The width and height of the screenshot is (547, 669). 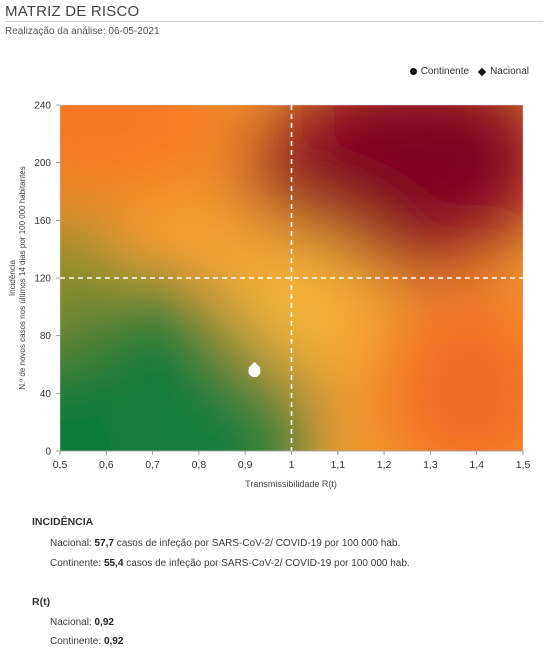 I want to click on page-title: MATRIZ DE RISCO, so click(x=72, y=11).